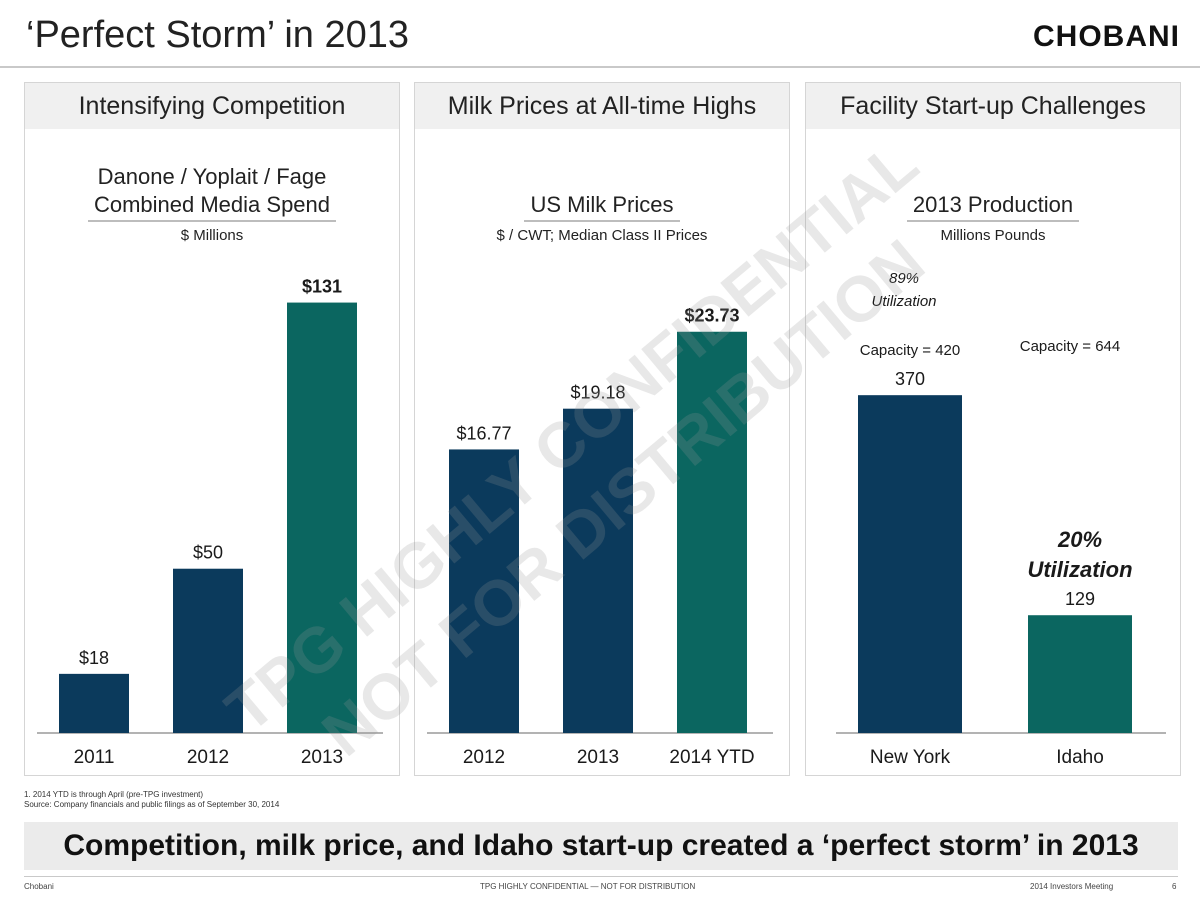  Describe the element at coordinates (910, 564) in the screenshot. I see `bar-new-york` at that location.